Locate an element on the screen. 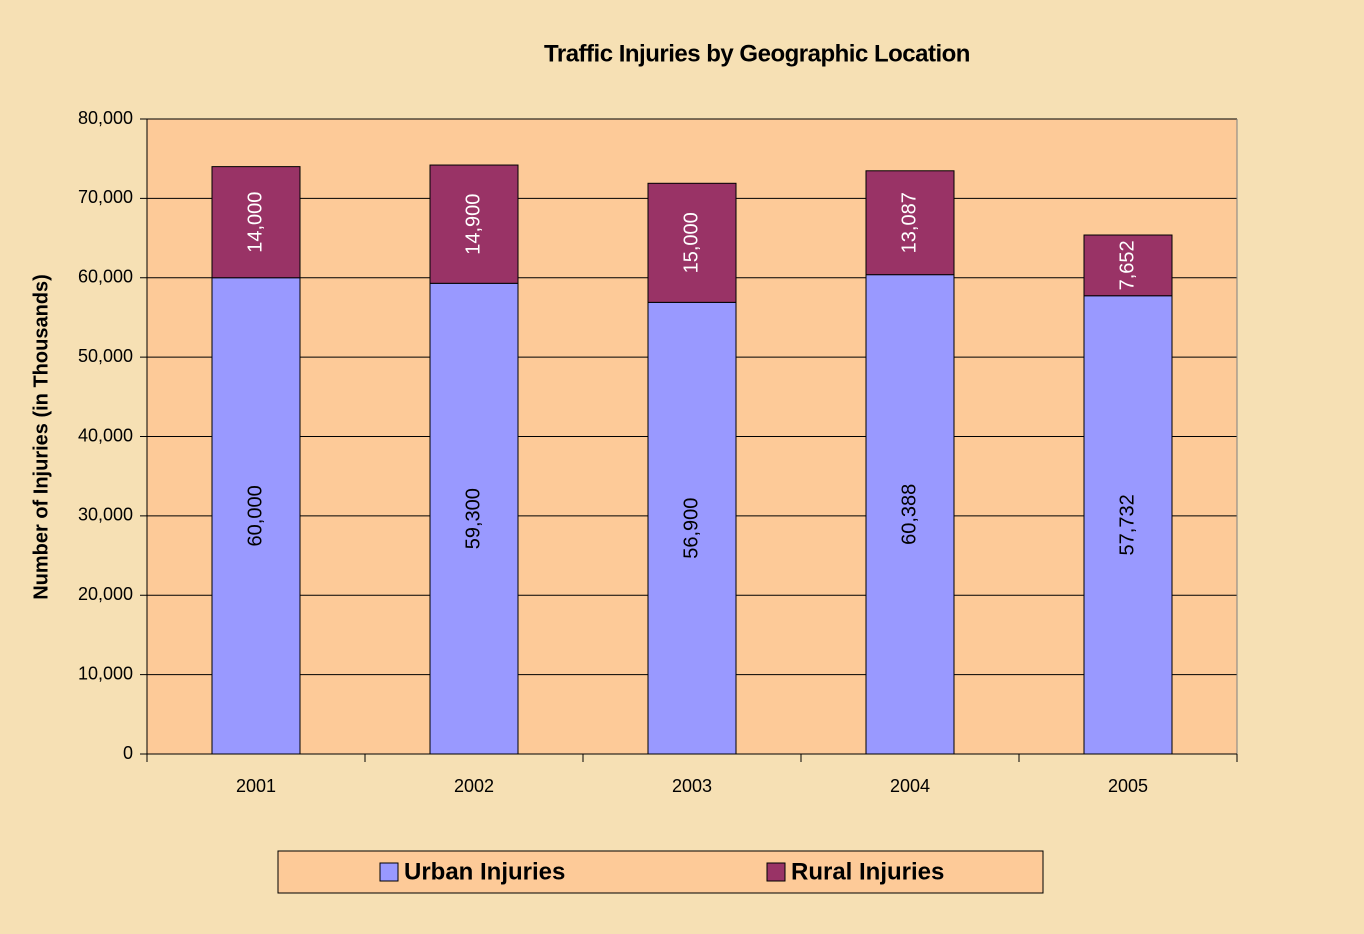 The height and width of the screenshot is (934, 1364). value-label: 14,900 is located at coordinates (473, 224).